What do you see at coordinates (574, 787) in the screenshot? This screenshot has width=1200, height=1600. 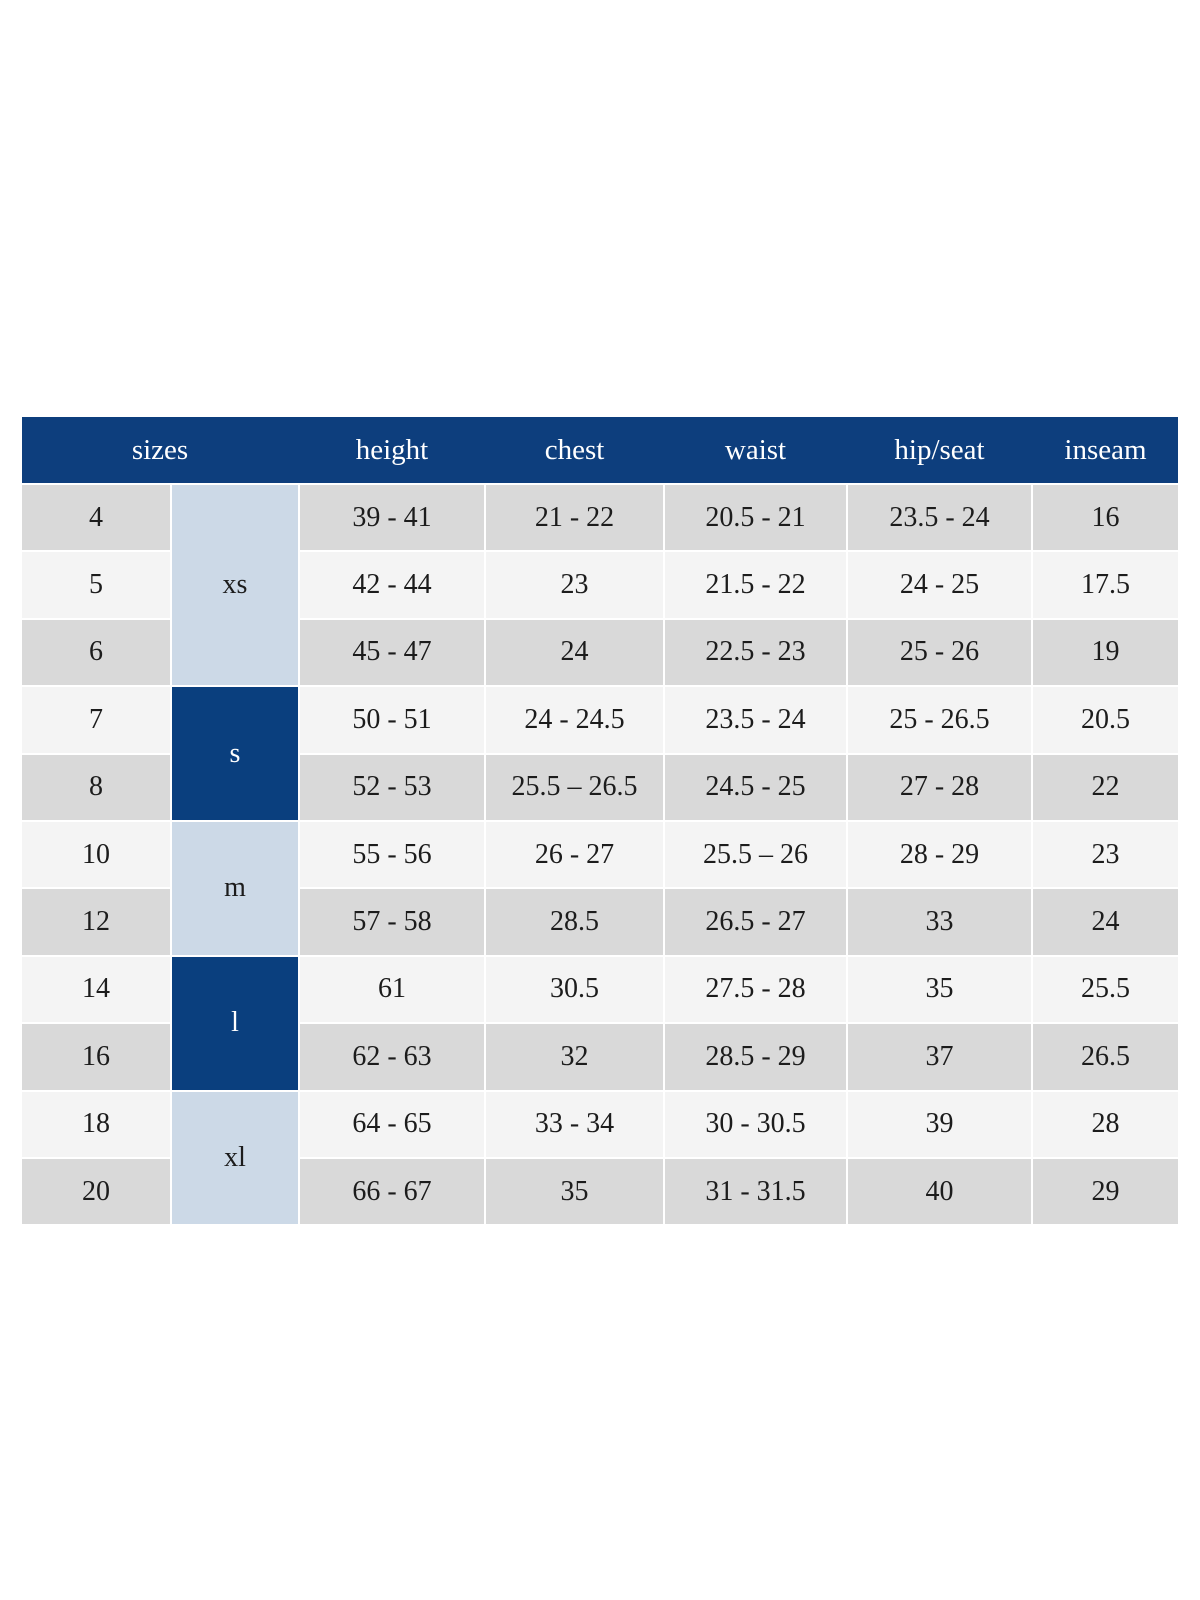 I see `chest-cell: 25.5 – 26.5` at bounding box center [574, 787].